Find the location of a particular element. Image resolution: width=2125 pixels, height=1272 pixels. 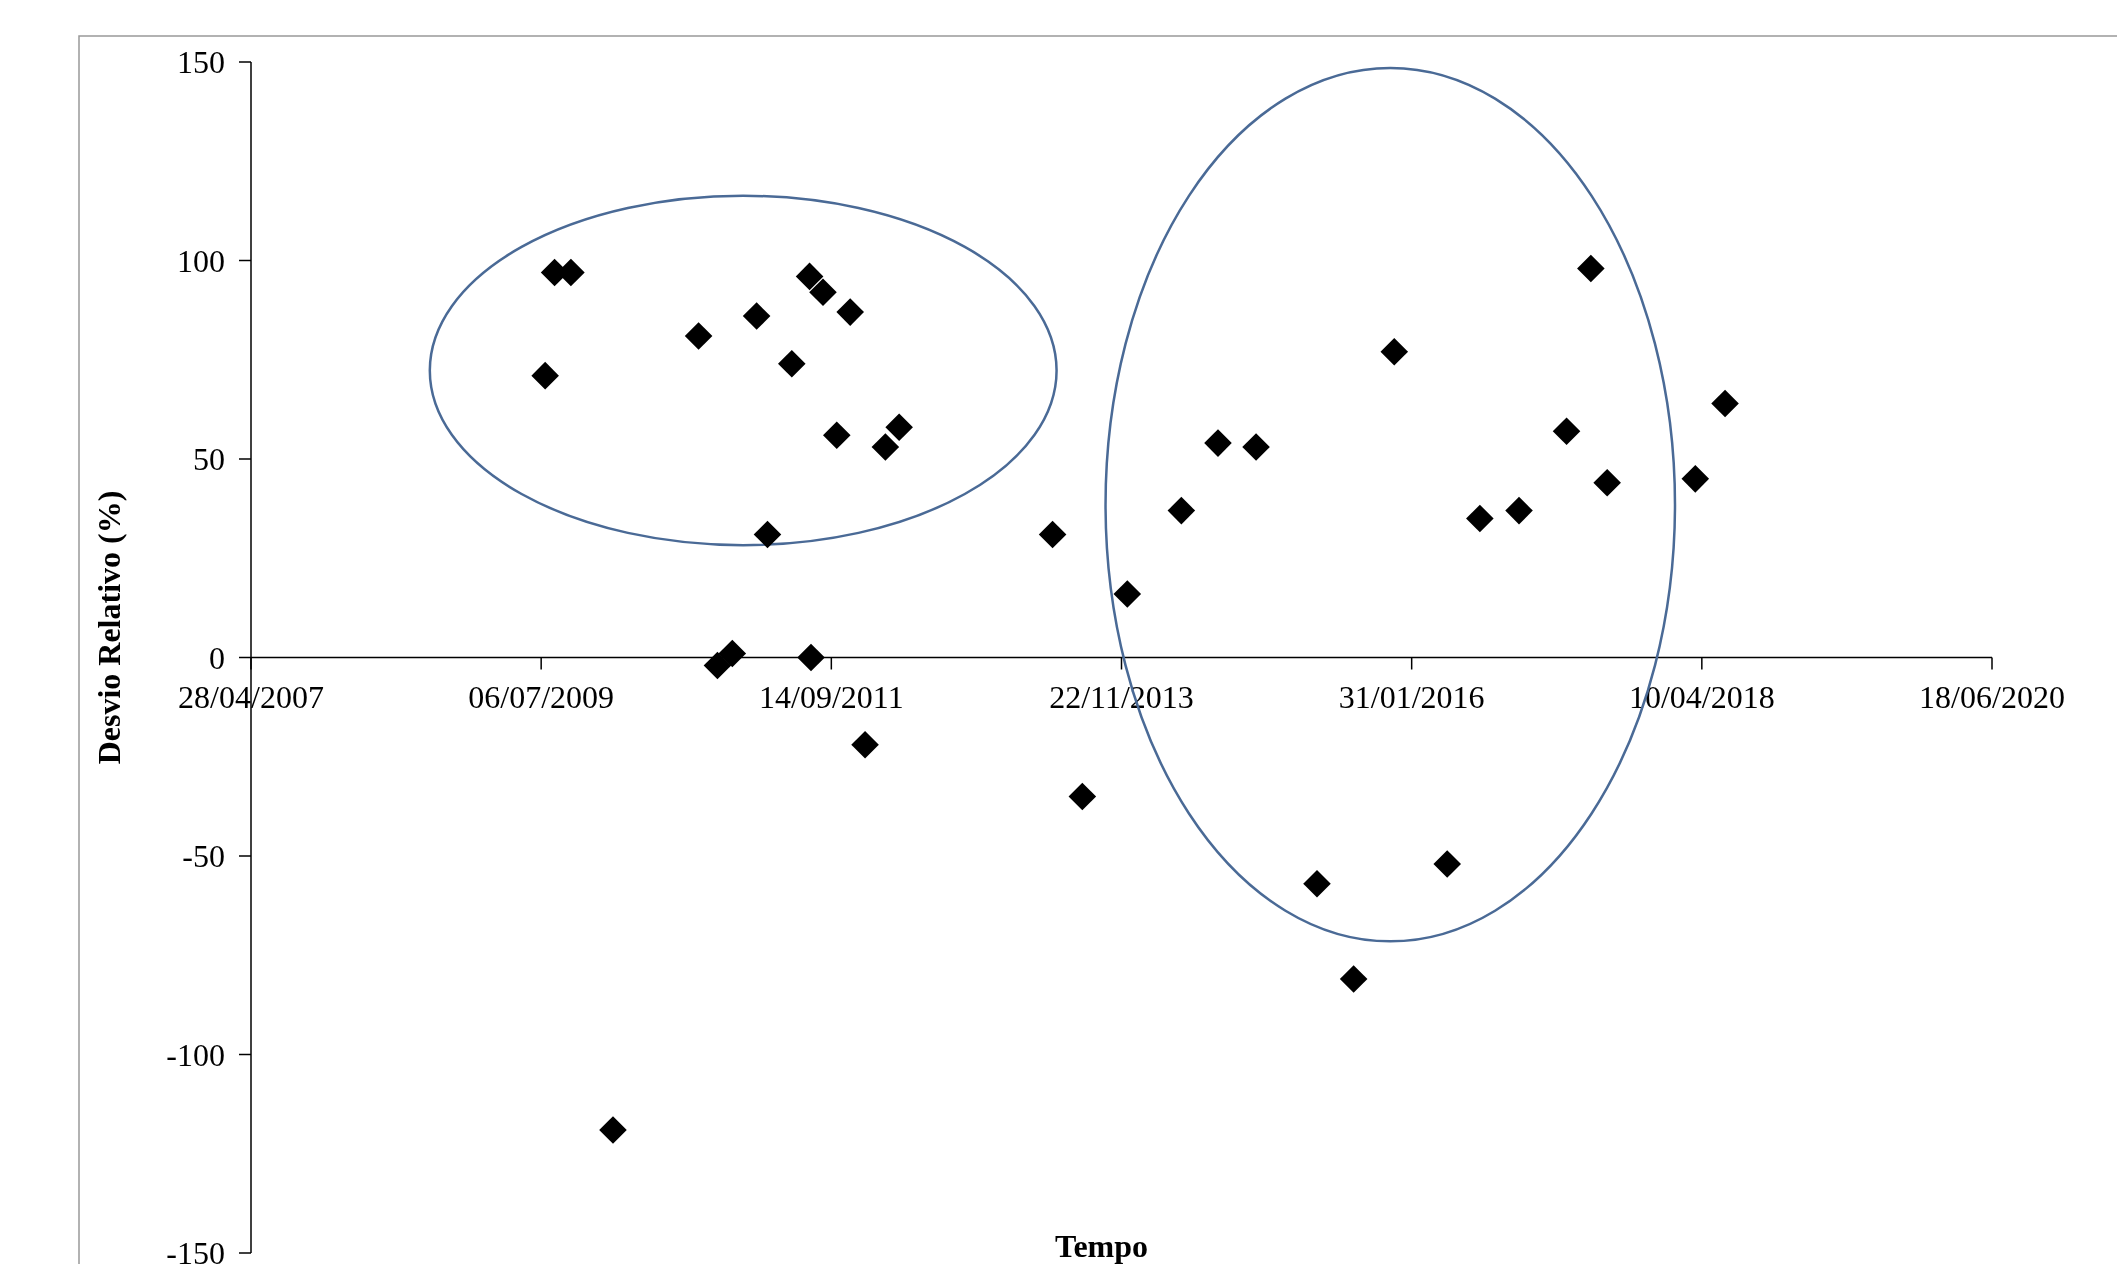

y-tick-label: -150 is located at coordinates (195, 1253).